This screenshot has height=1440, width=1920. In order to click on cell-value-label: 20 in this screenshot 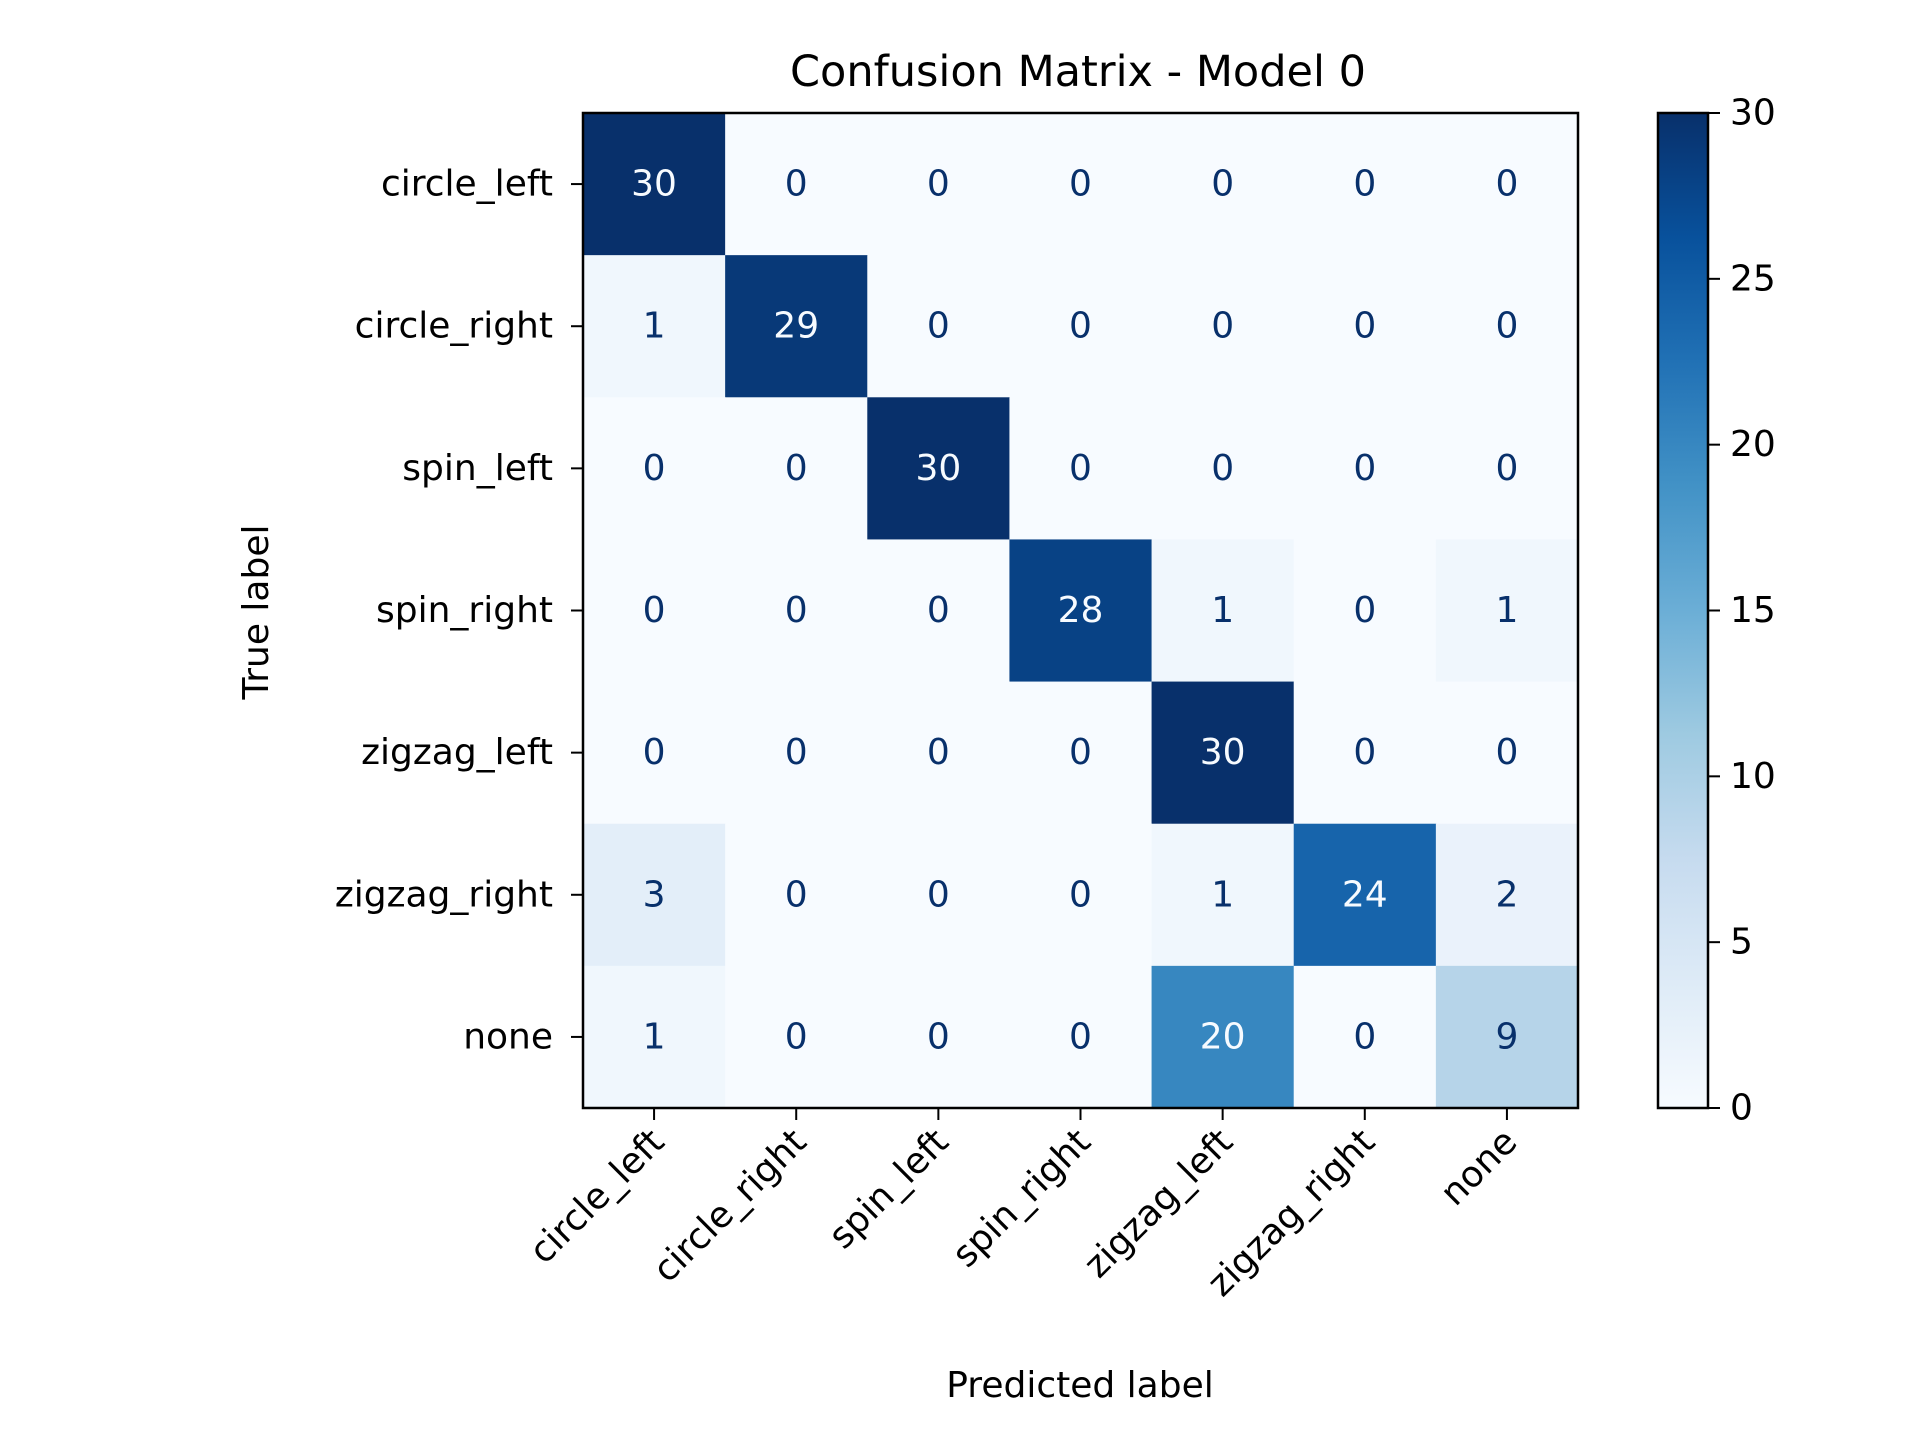, I will do `click(1223, 1036)`.